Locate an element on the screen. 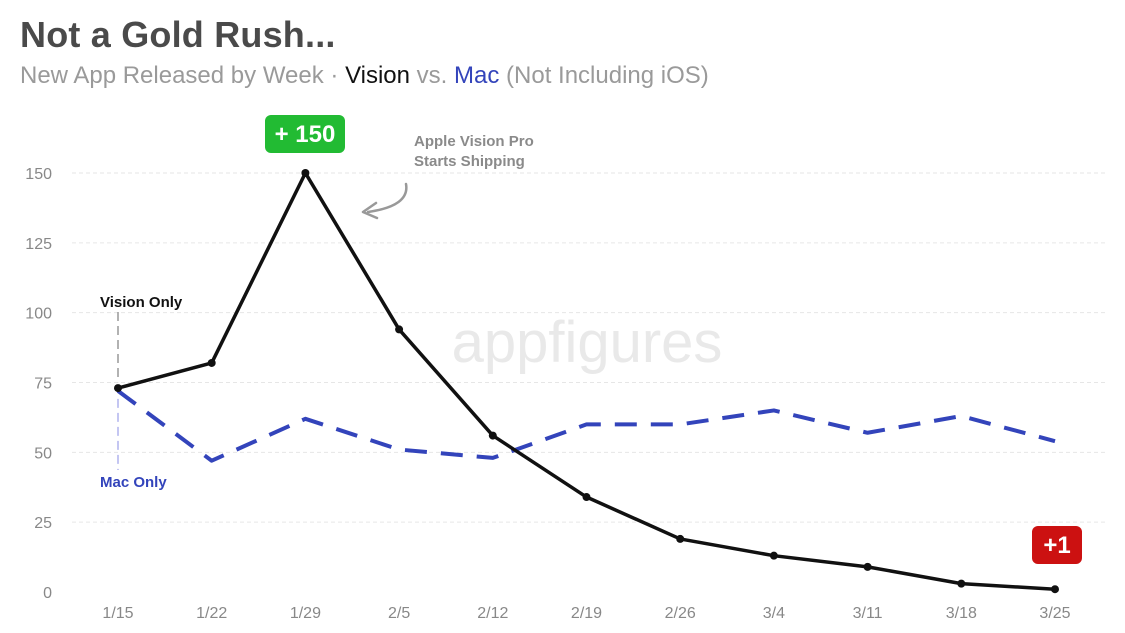 The image size is (1125, 633). y-tick-label-150: 150 is located at coordinates (38, 174).